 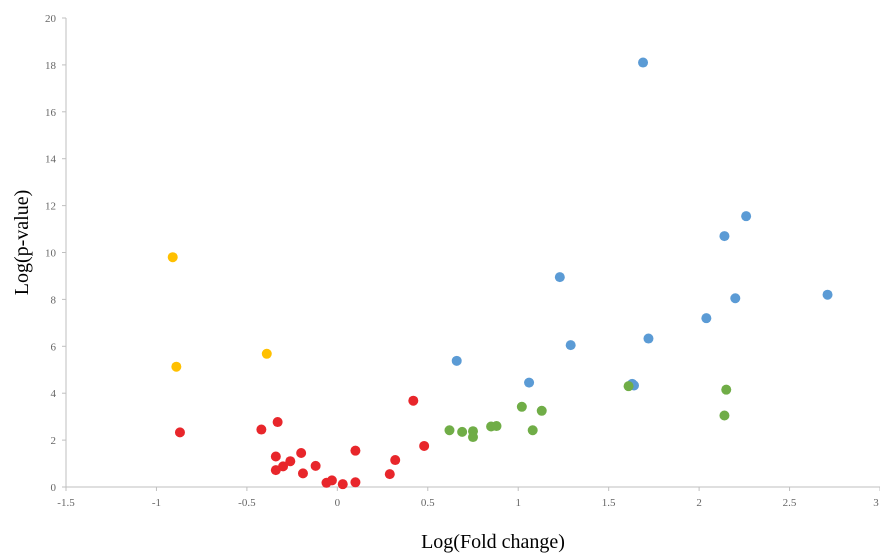 I want to click on y-tick-label: 4, so click(x=54, y=394).